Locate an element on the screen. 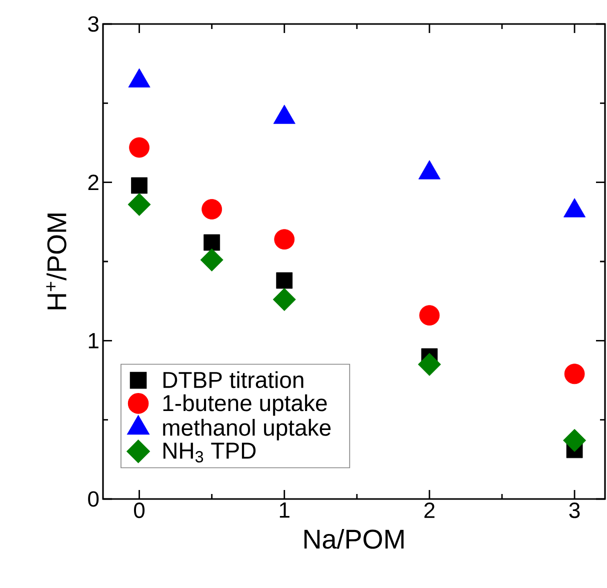  x-tick-label: 3 is located at coordinates (574, 510).